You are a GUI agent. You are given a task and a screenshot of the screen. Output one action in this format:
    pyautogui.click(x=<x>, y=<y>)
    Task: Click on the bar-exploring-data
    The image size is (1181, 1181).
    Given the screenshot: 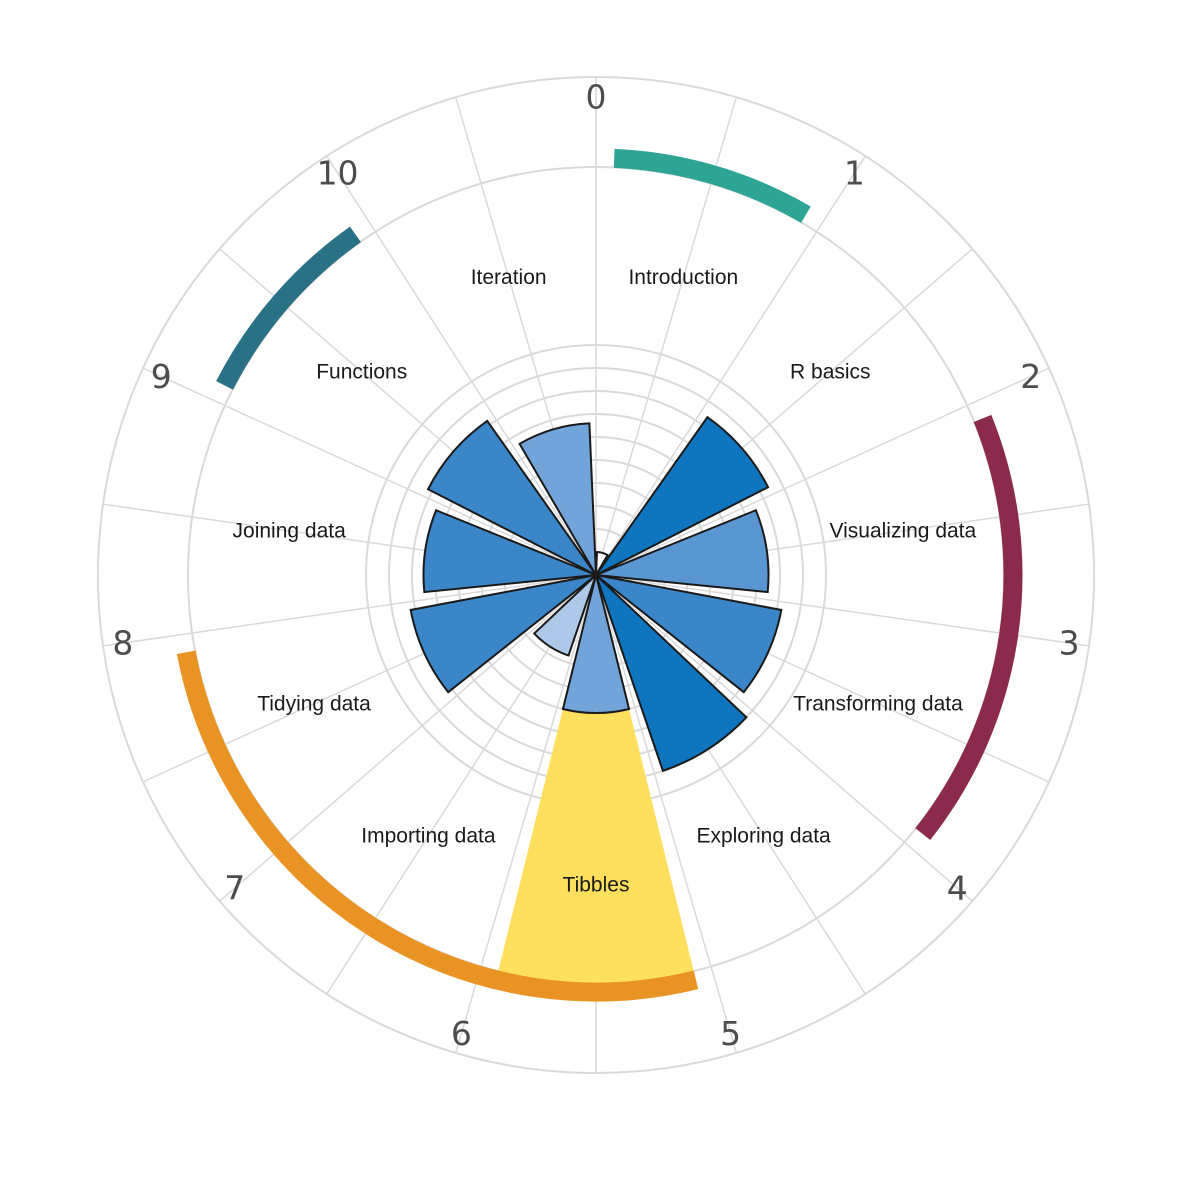 What is the action you would take?
    pyautogui.click(x=671, y=673)
    